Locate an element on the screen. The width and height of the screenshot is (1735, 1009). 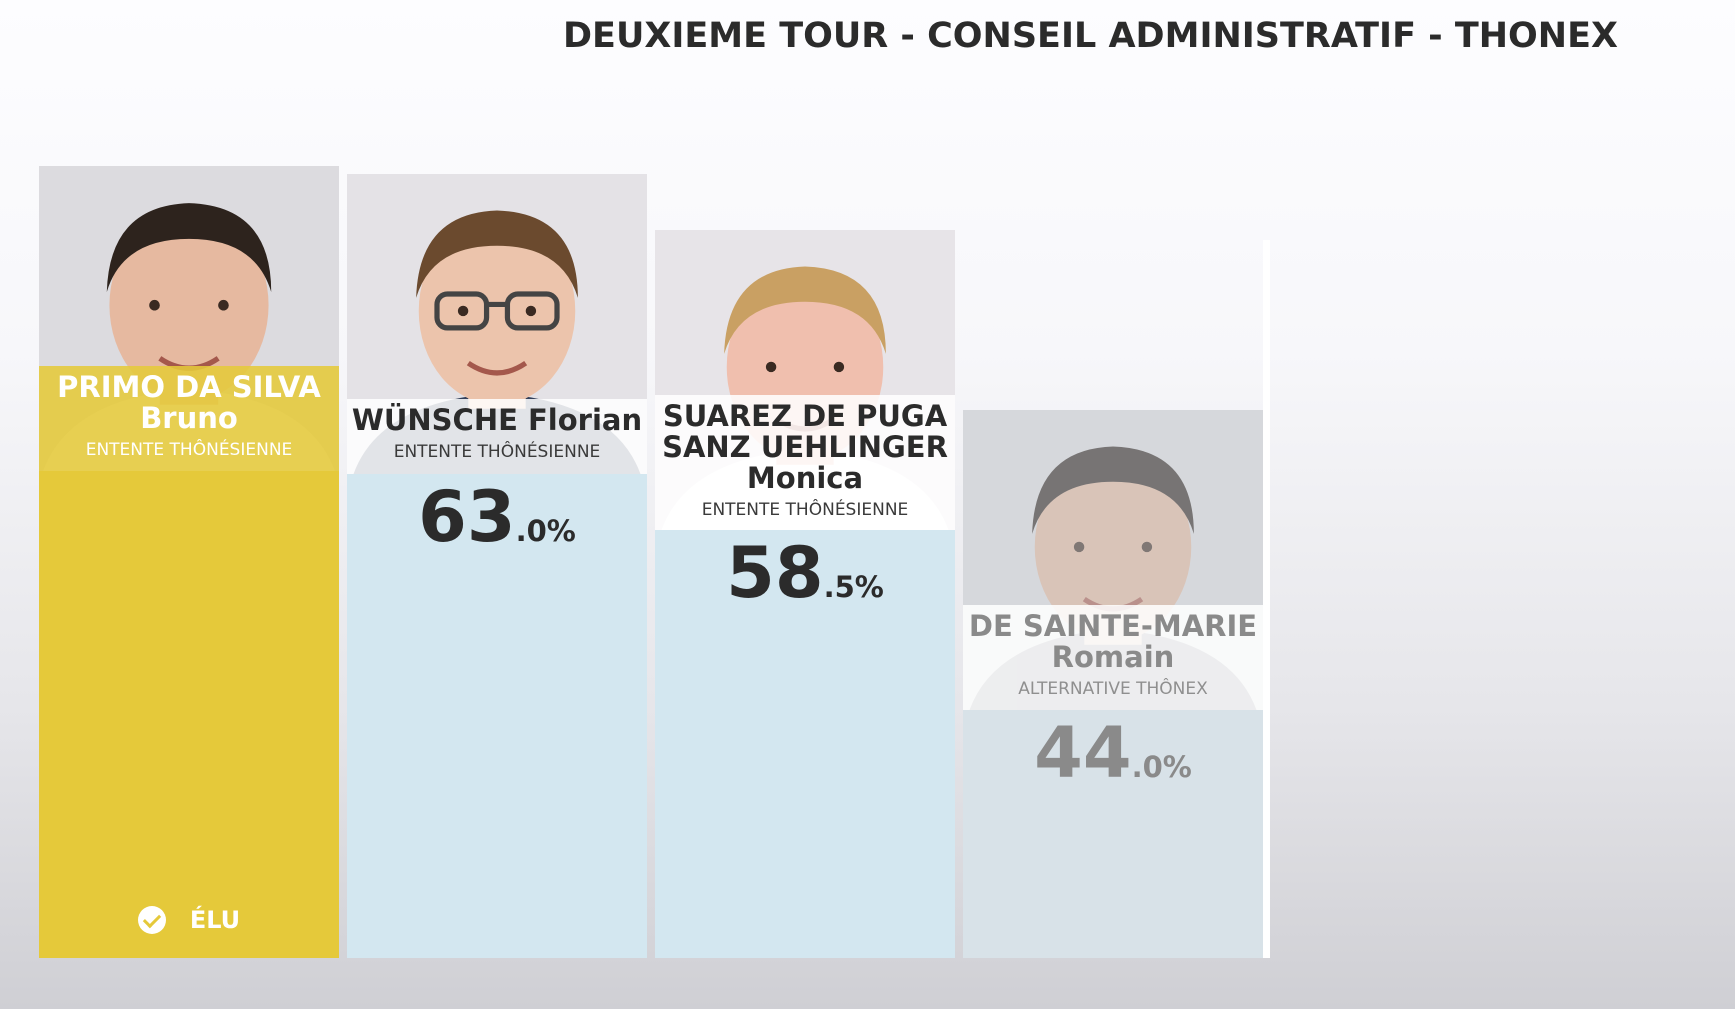
candidate-label-panel: PRIMO DA SILVA Bruno ENTENTE THÔNÉSIENNE is located at coordinates (189, 418).